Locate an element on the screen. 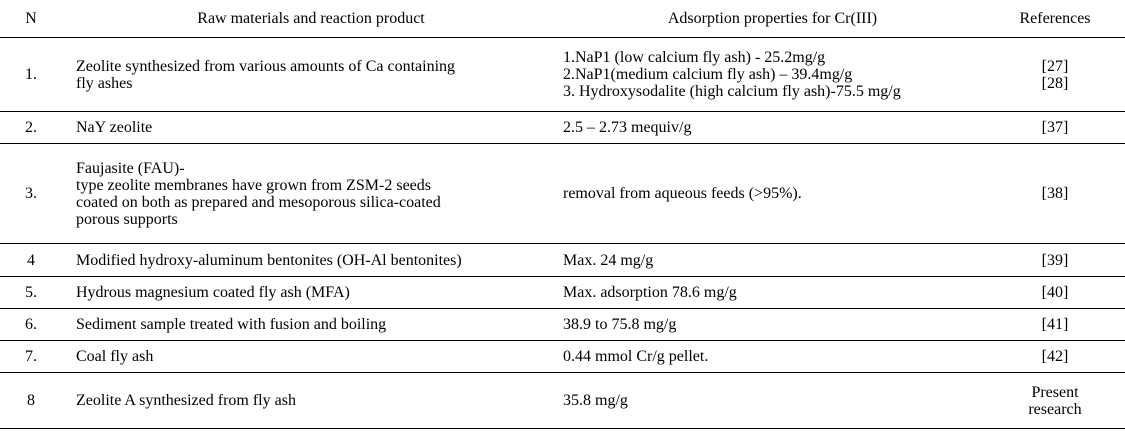 The height and width of the screenshot is (436, 1125). table-cell: 0.44 mmol Cr/g pellet. is located at coordinates (772, 356).